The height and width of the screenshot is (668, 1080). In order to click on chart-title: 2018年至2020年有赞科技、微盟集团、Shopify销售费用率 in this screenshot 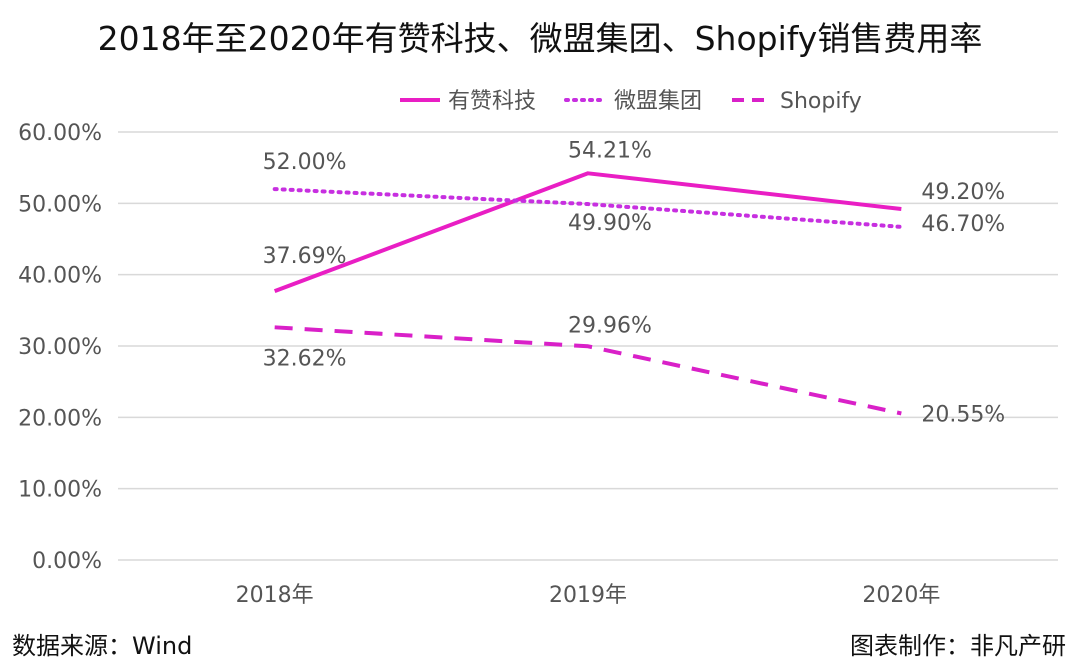, I will do `click(540, 38)`.